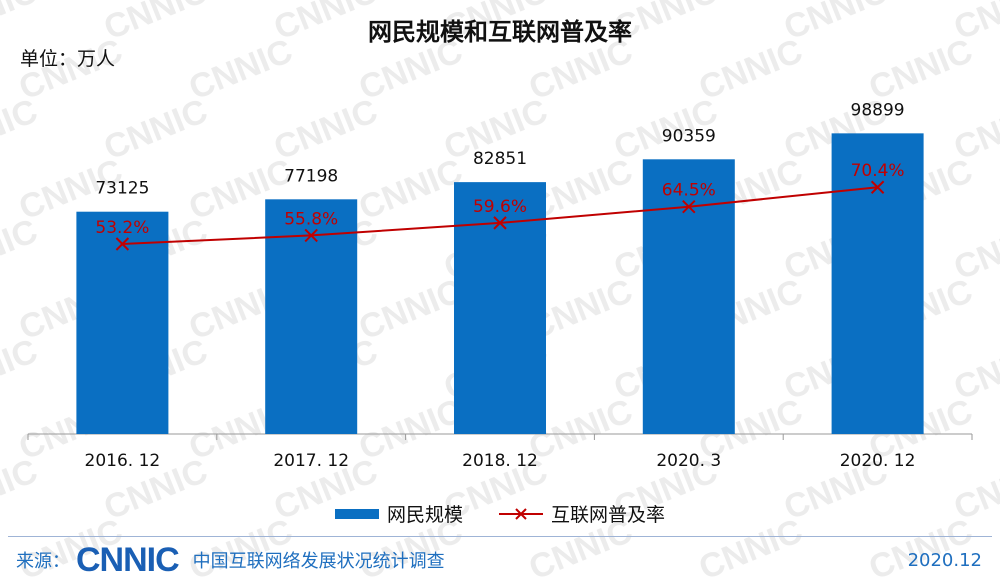  Describe the element at coordinates (878, 171) in the screenshot. I see `line-value-label: 70.4%` at that location.